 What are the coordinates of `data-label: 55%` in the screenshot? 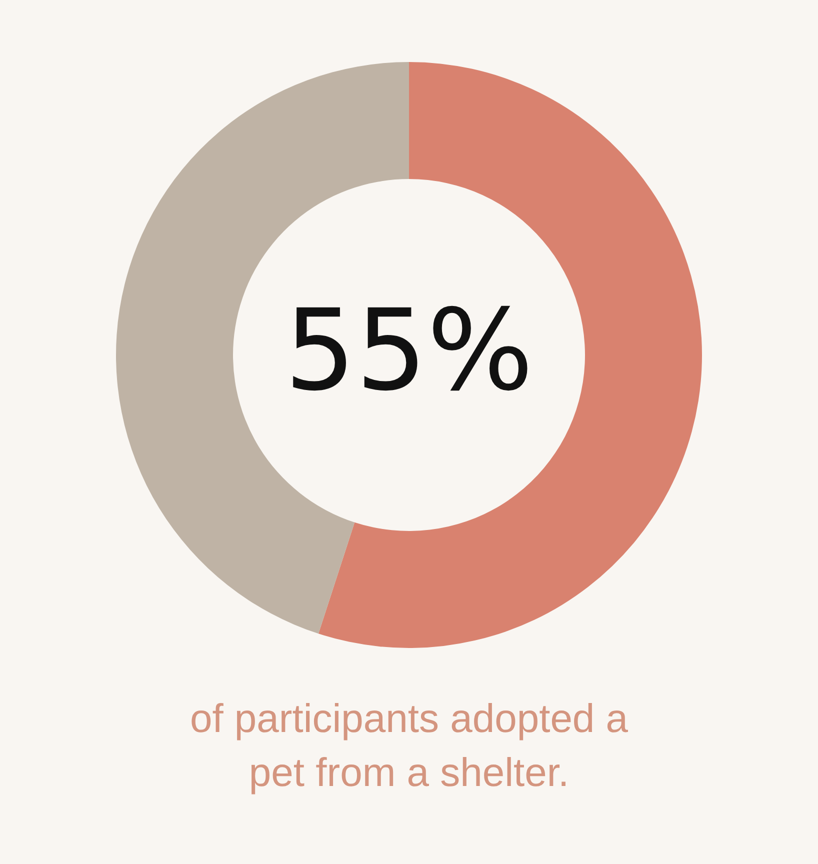 It's located at (409, 351).